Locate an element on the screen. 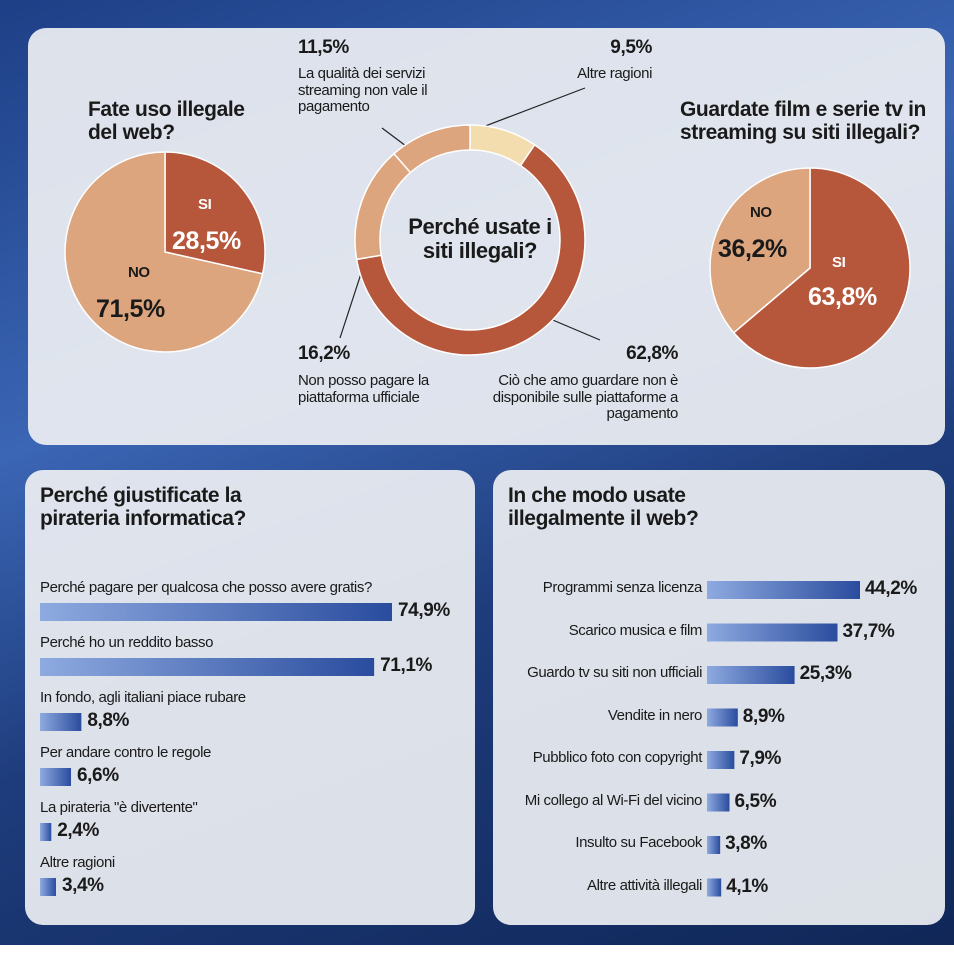 This screenshot has width=954, height=963. value-label: 16,2% is located at coordinates (324, 353).